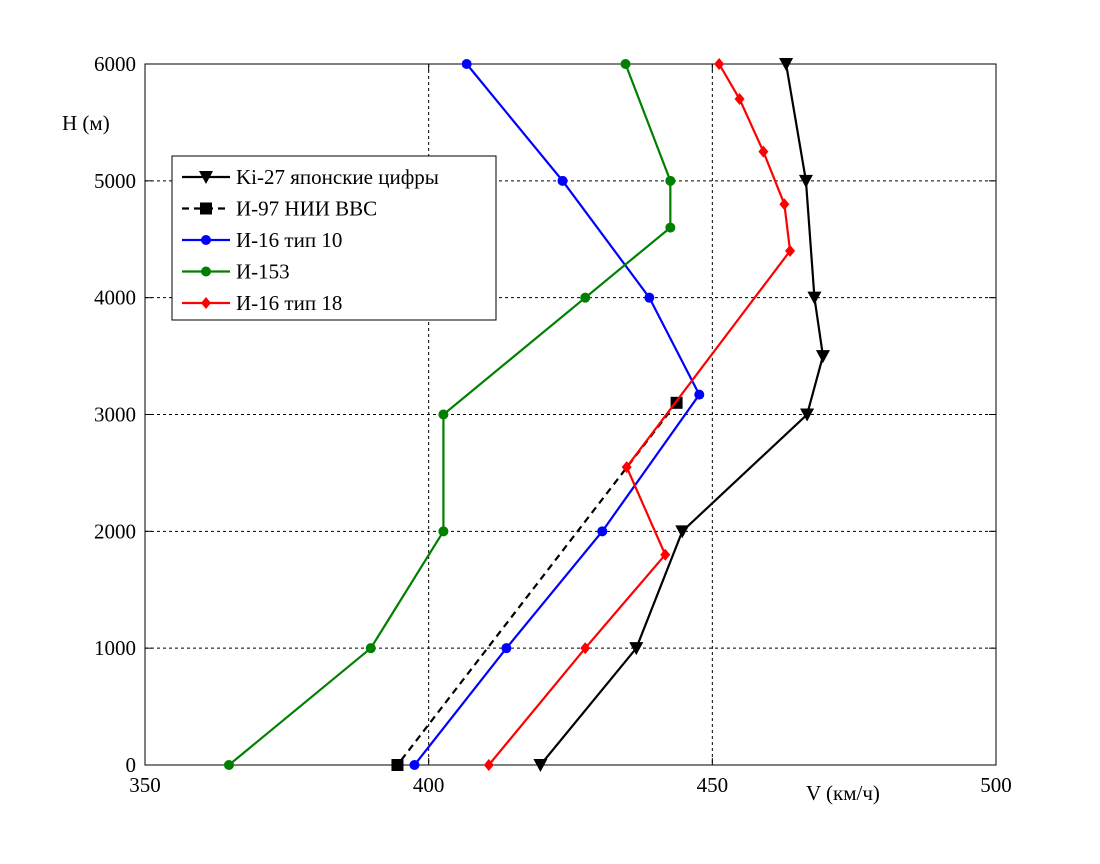  Describe the element at coordinates (145, 785) in the screenshot. I see `x-tick-label: 350` at that location.